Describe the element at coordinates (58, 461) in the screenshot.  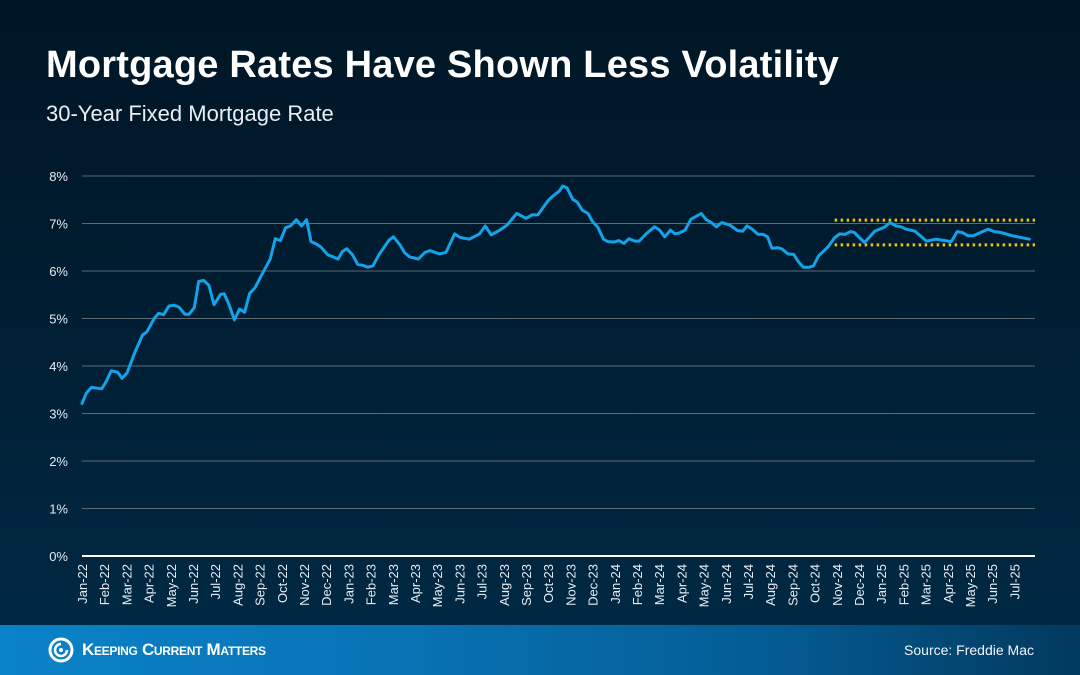
I see `y-tick-label: 2%` at that location.